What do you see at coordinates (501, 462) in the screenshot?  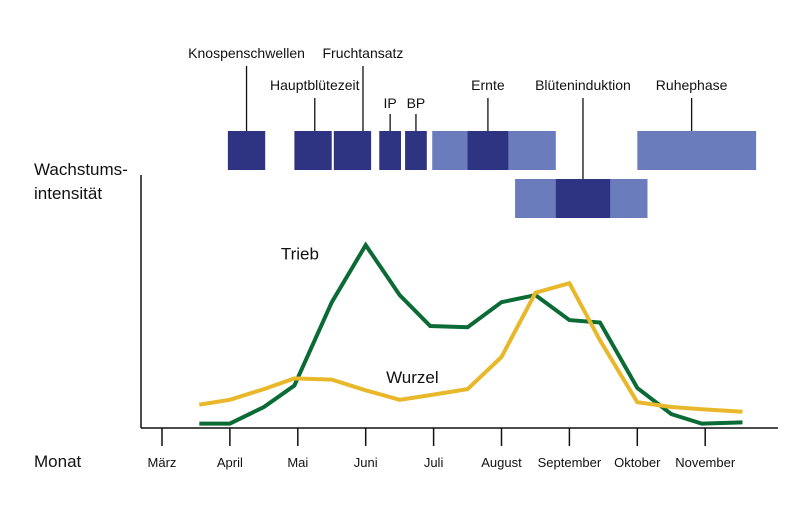 I see `x-tick-label: August` at bounding box center [501, 462].